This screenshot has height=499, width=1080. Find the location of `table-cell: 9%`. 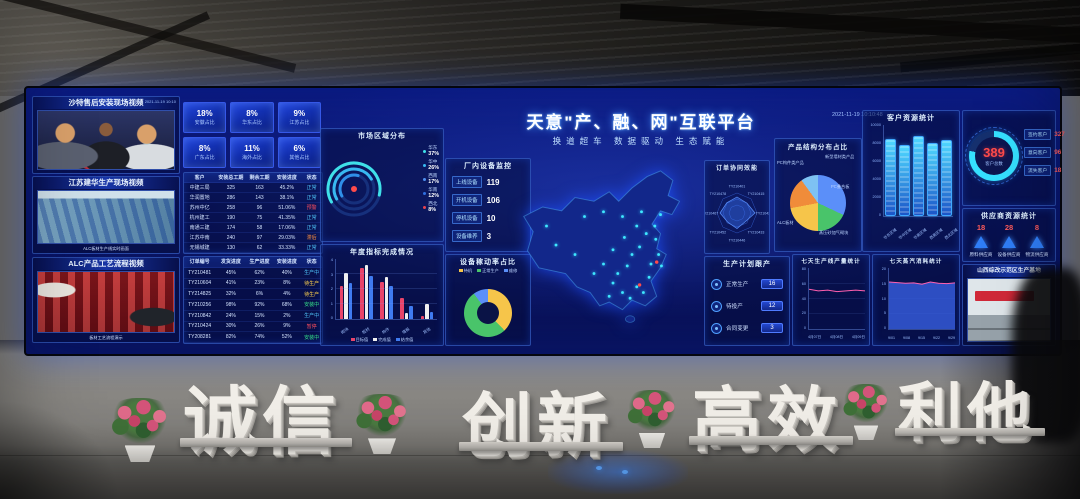

table-cell: 9% is located at coordinates (287, 326).